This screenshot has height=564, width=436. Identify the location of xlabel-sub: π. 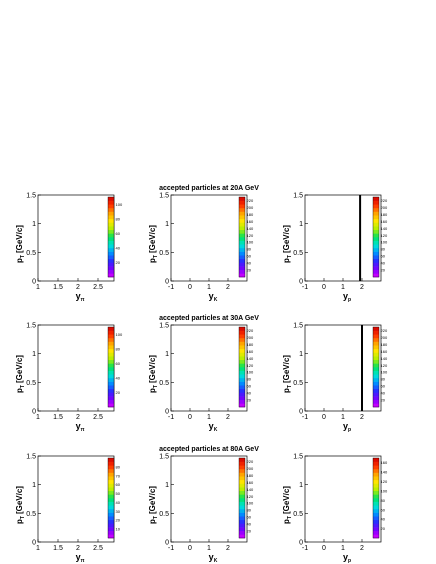
(83, 300).